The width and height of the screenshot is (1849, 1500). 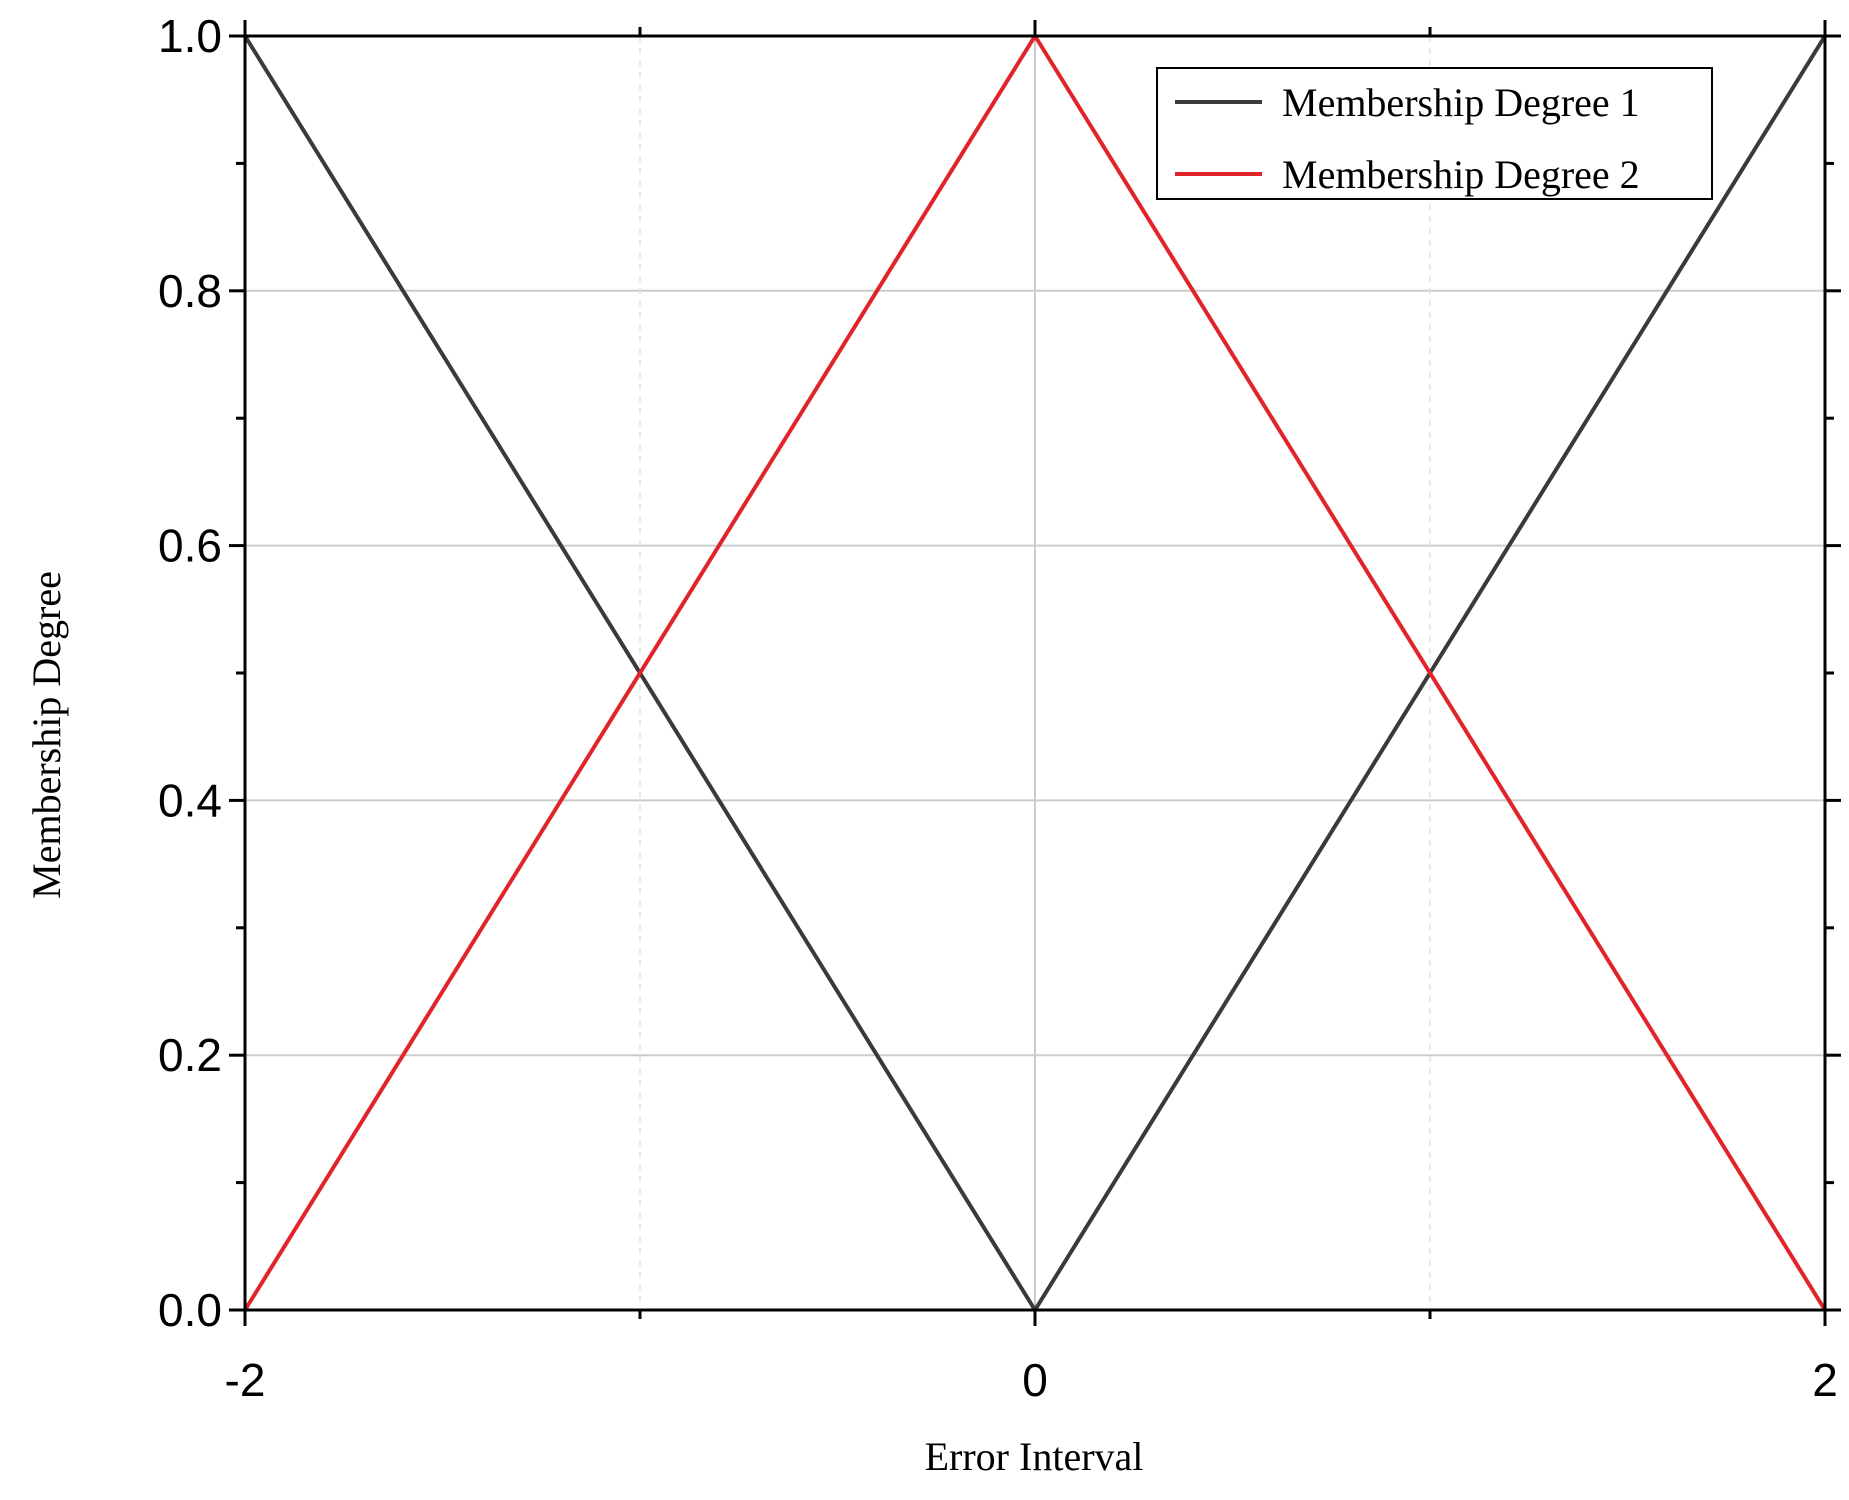 What do you see at coordinates (190, 800) in the screenshot?
I see `y-tick-label: 0.4` at bounding box center [190, 800].